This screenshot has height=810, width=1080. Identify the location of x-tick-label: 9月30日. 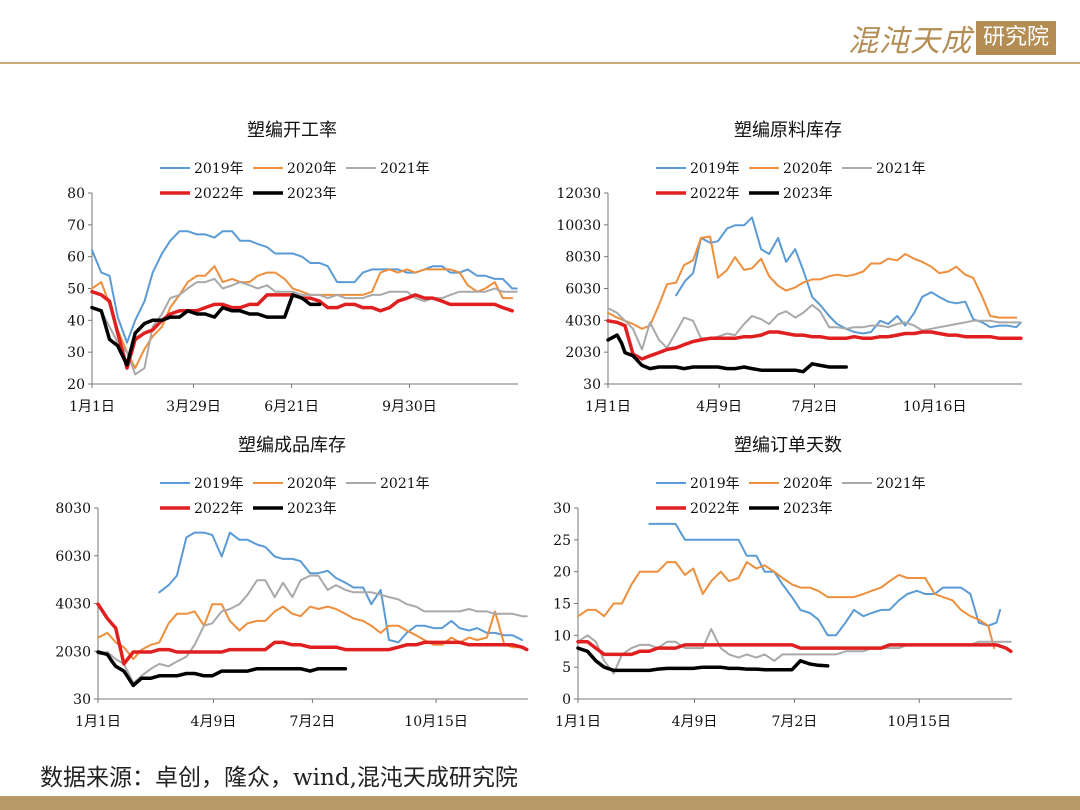
(409, 407).